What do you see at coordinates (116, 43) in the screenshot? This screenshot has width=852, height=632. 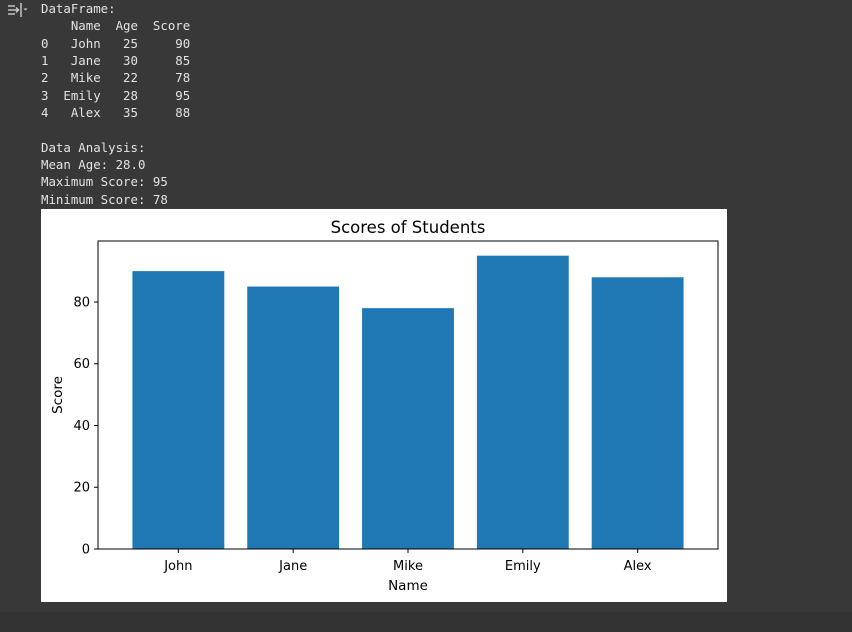 I see `output-line: 0 John 25 90` at bounding box center [116, 43].